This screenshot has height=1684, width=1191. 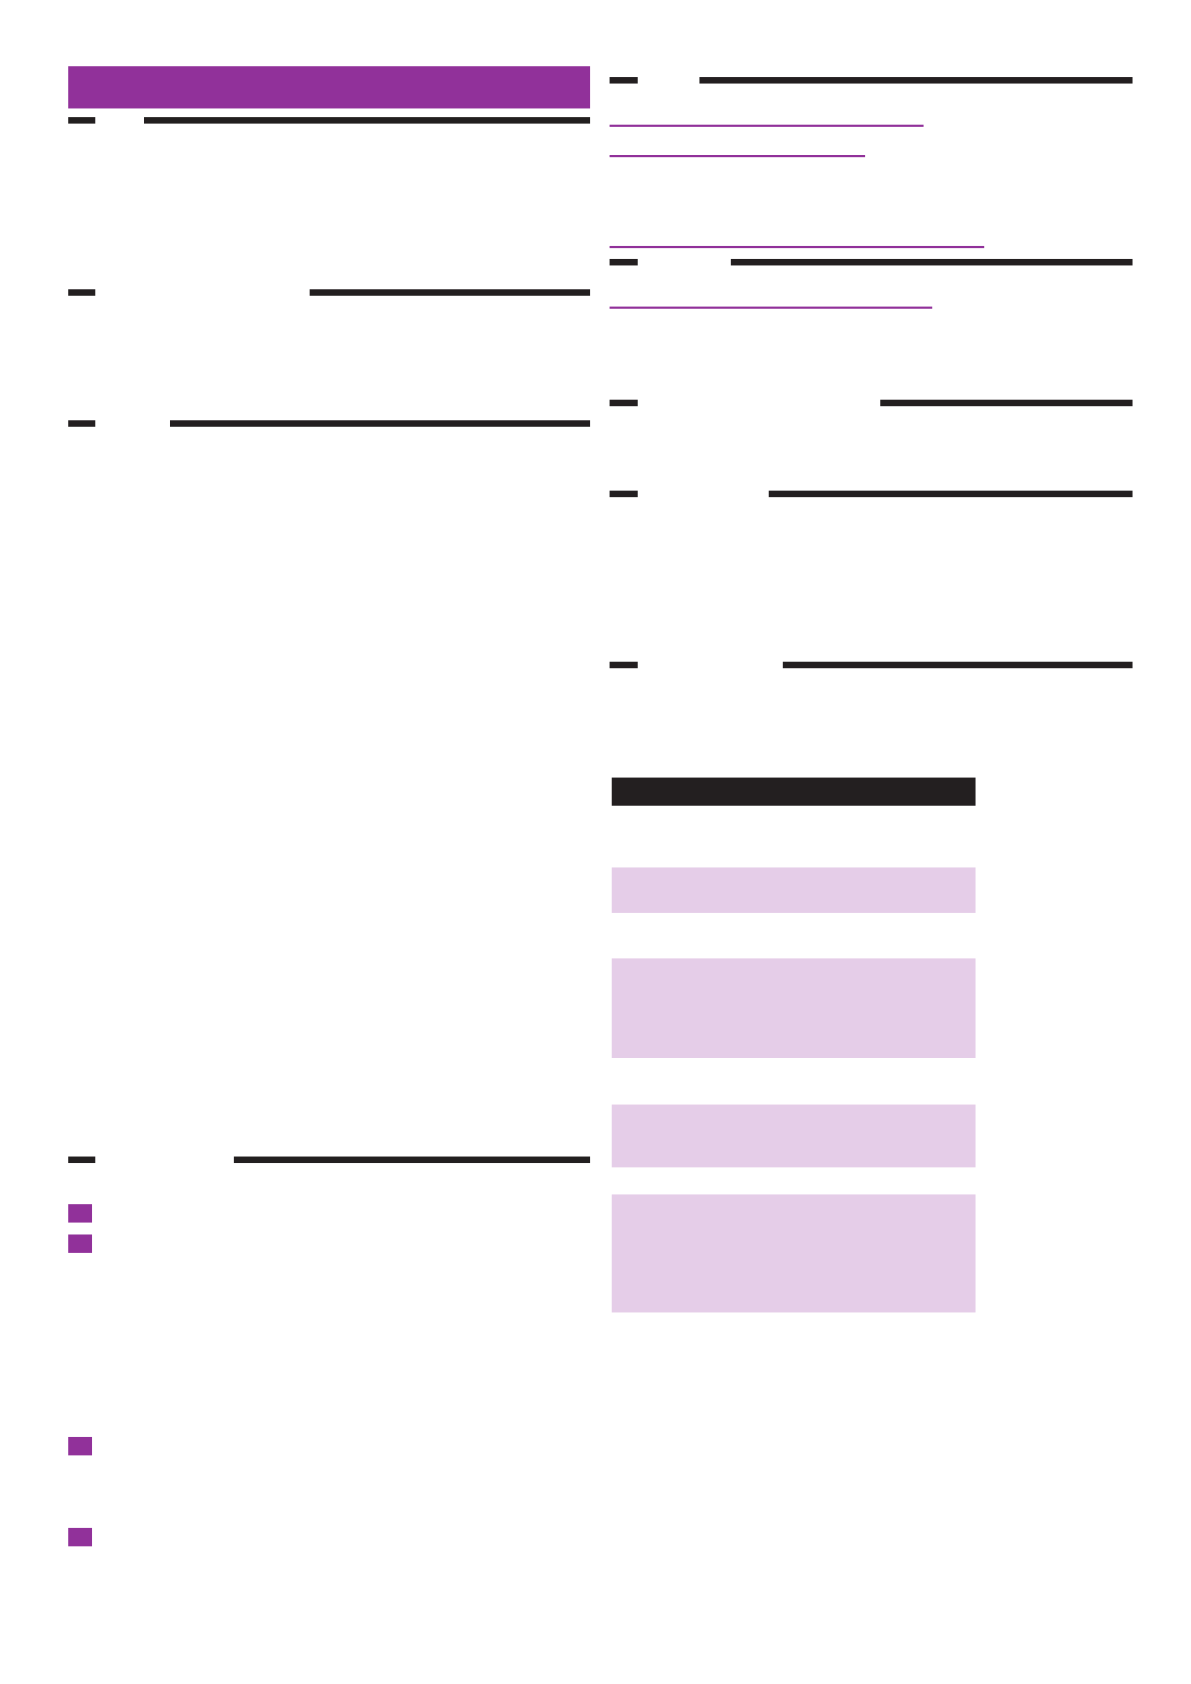 What do you see at coordinates (797, 216) in the screenshot?
I see `link-underlines` at bounding box center [797, 216].